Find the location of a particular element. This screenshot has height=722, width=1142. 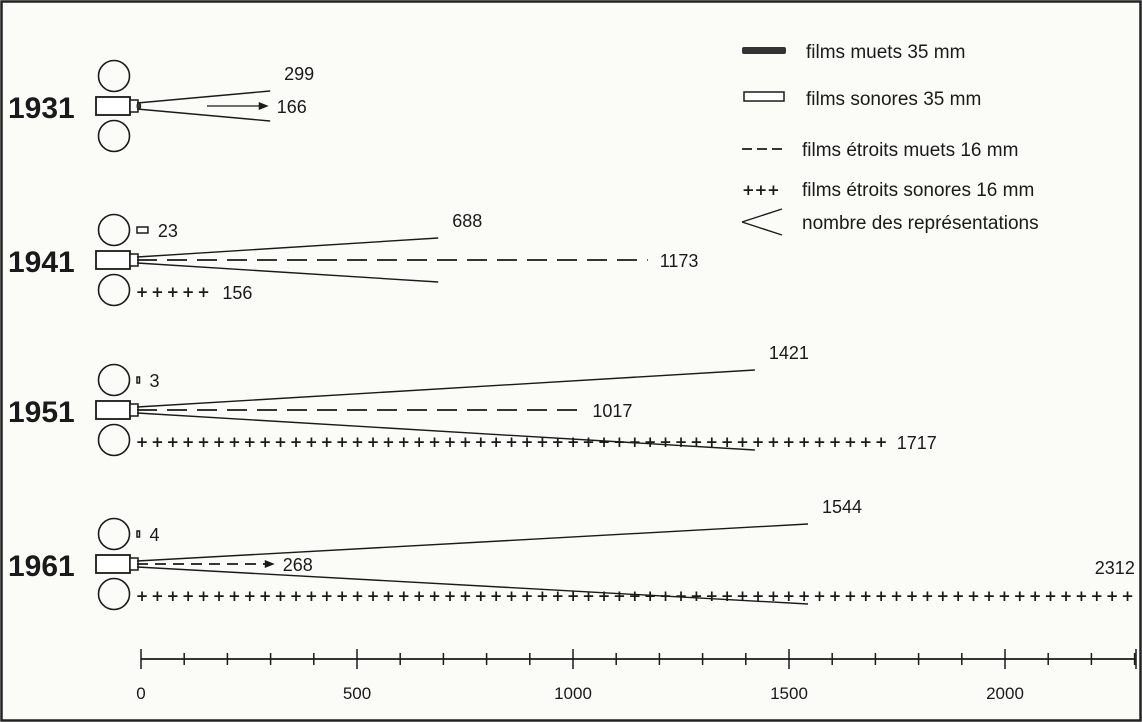

reel-top-1941 is located at coordinates (114, 230).